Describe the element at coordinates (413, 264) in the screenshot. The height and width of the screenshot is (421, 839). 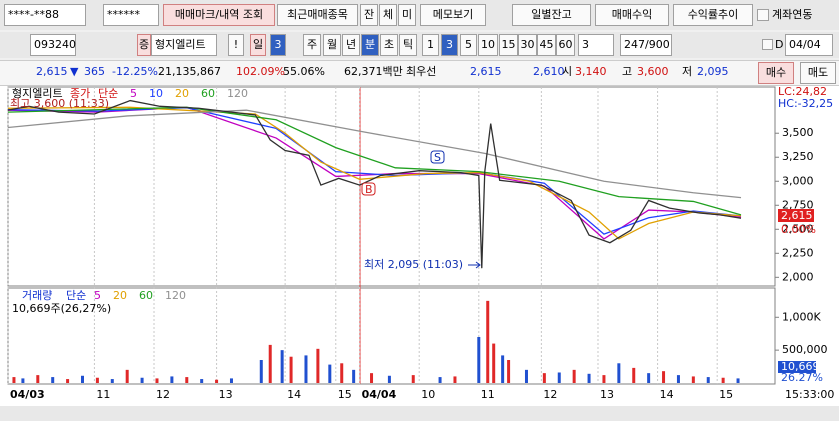
I see `annotation: 최저 2,095 (11:03)` at that location.